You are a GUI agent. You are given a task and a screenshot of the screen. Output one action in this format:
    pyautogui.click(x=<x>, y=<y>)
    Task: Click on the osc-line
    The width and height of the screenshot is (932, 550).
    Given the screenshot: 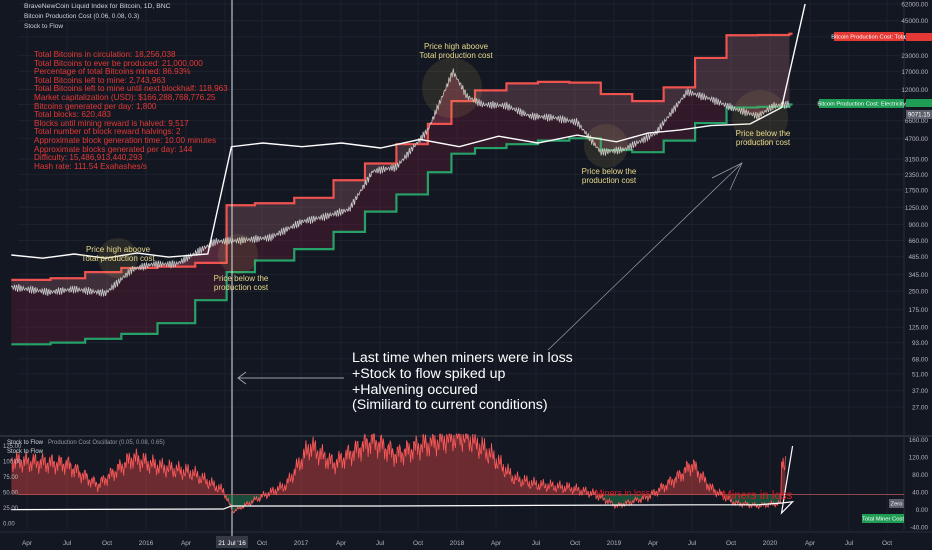 What is the action you would take?
    pyautogui.click(x=398, y=473)
    